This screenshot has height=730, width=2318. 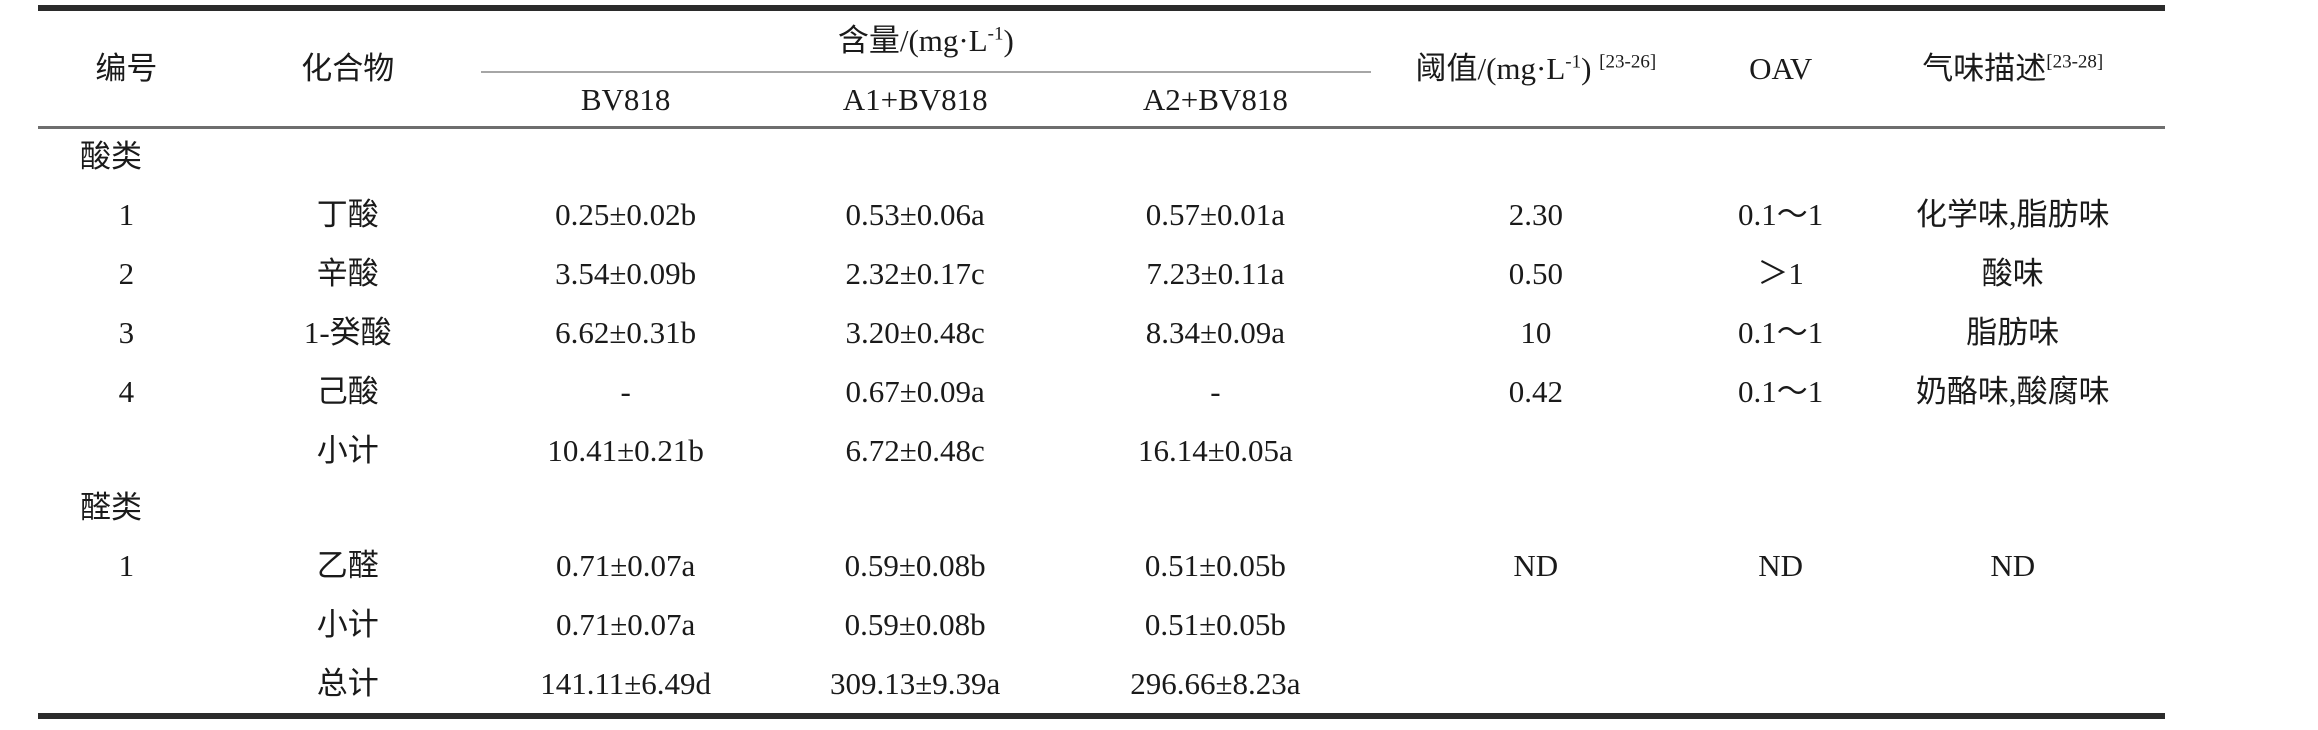 What do you see at coordinates (1780, 273) in the screenshot?
I see `cell-oav: ＞1` at bounding box center [1780, 273].